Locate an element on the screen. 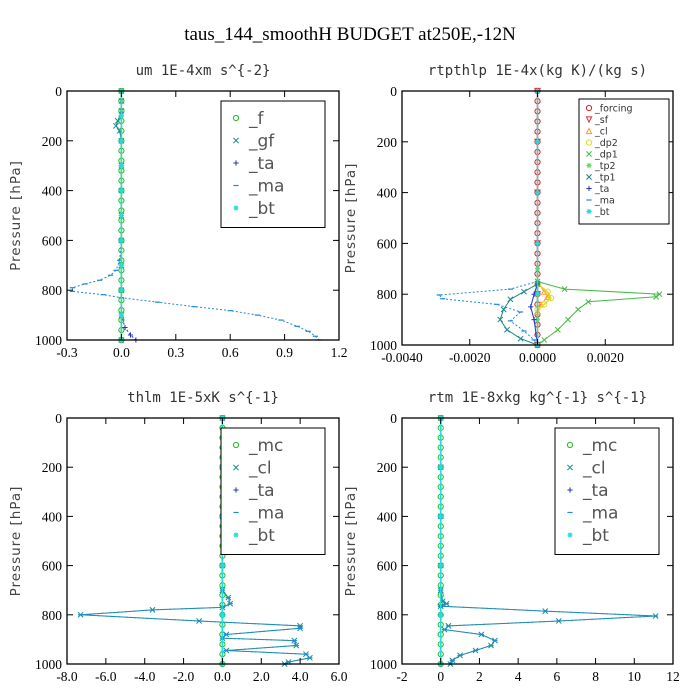 Image resolution: width=700 pixels, height=700 pixels. panel-title: um 1E-4xm s^{-2} is located at coordinates (203, 71).